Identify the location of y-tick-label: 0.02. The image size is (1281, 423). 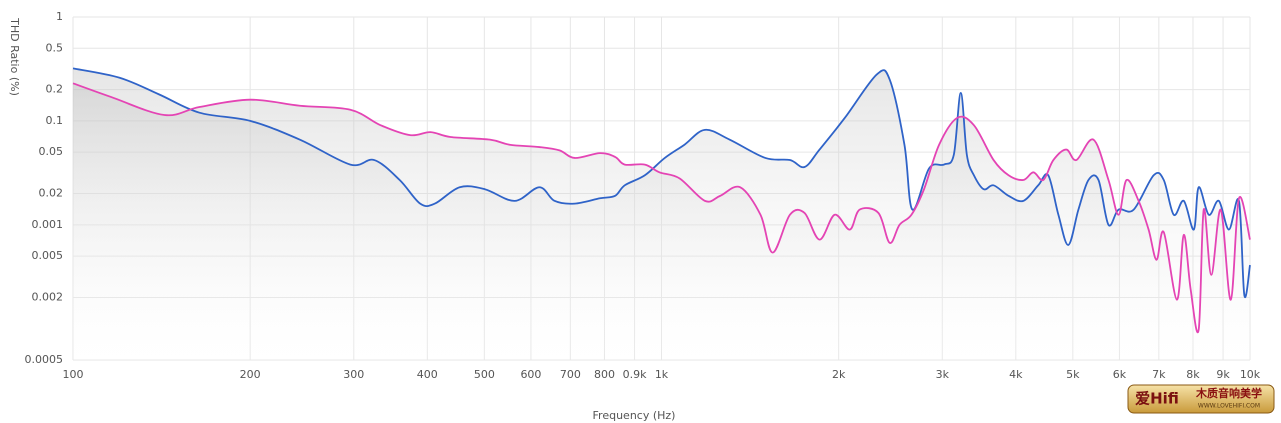
(51, 193).